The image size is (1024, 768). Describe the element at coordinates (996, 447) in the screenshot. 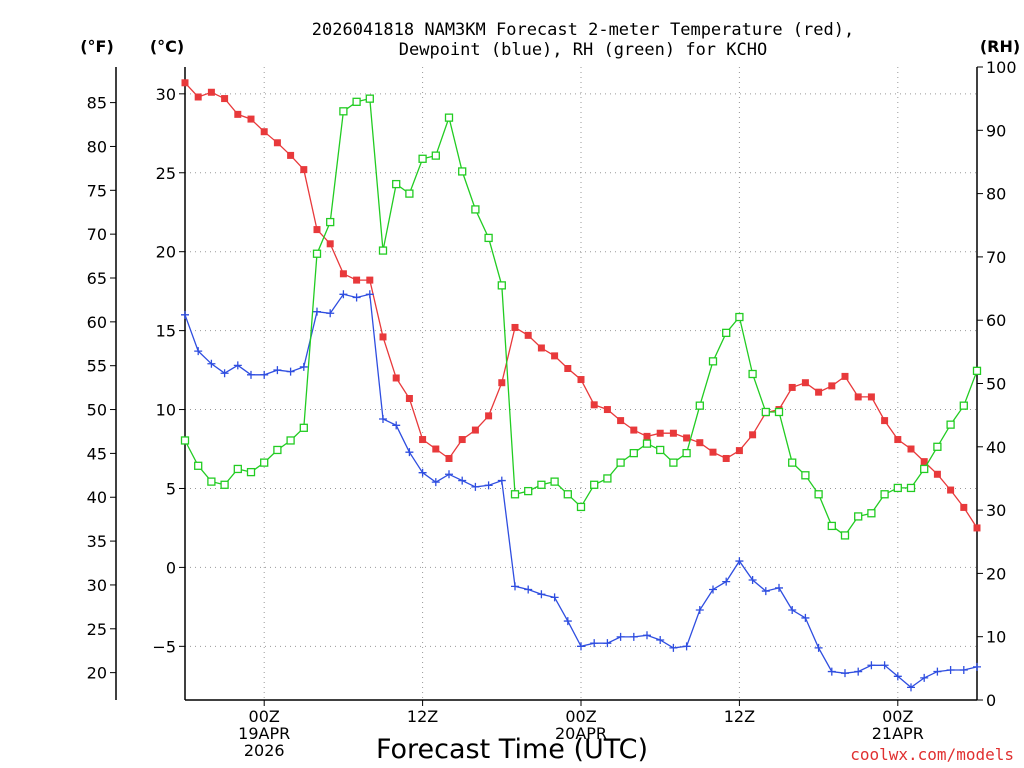

I see `rh-tick-label: 40` at that location.